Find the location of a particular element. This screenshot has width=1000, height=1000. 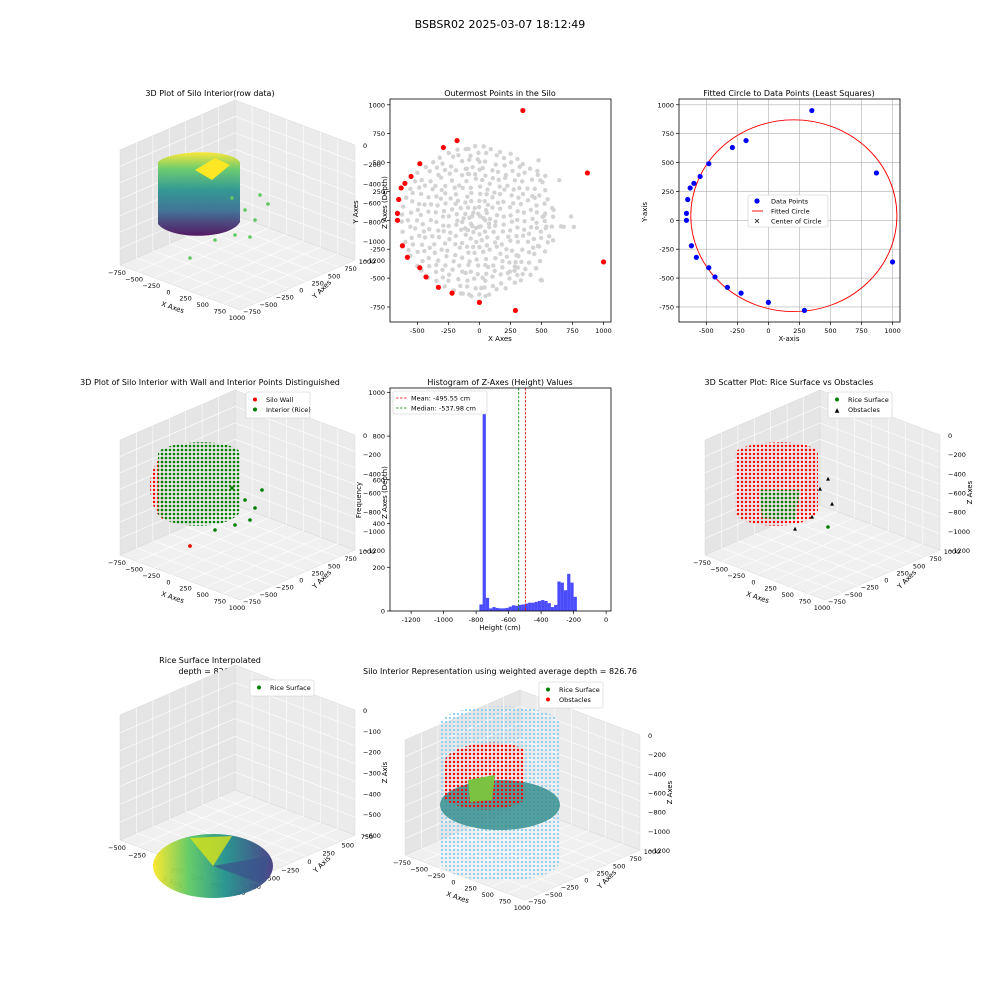

data-point is located at coordinates (812, 110).